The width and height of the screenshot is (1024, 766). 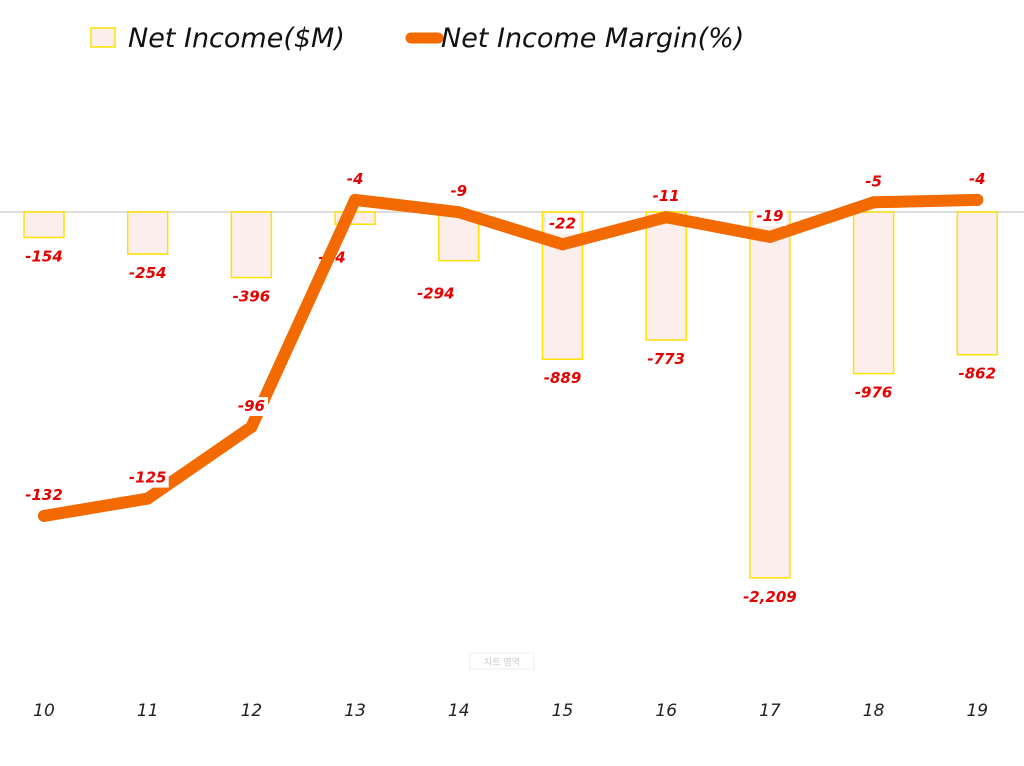 I want to click on bar-value-label-12: -396, so click(x=252, y=297).